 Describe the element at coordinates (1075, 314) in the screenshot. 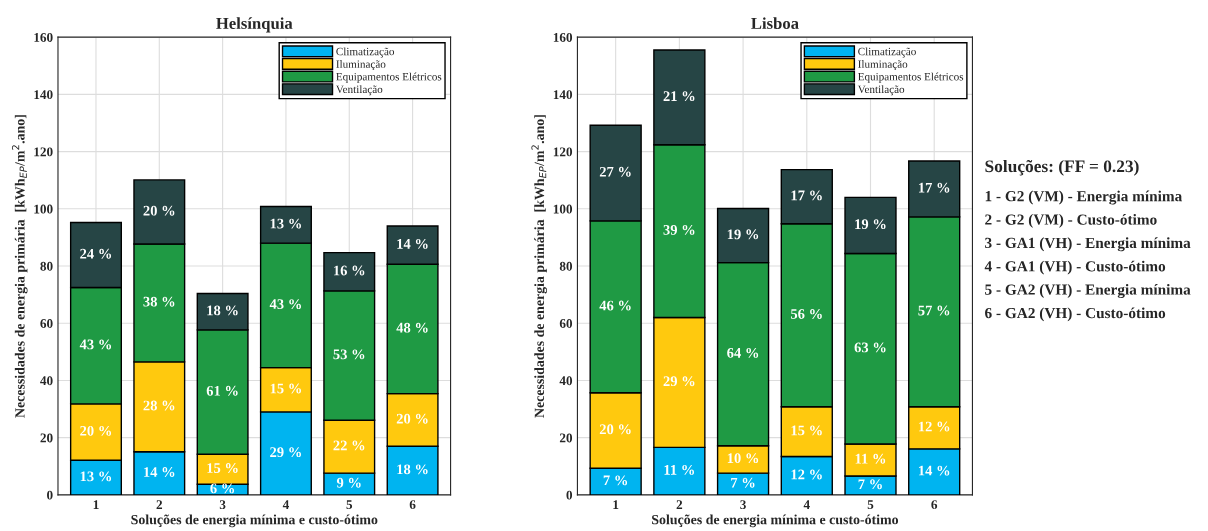

I see `text: 6 - GA2 (VH) - Custo-ótimo` at that location.